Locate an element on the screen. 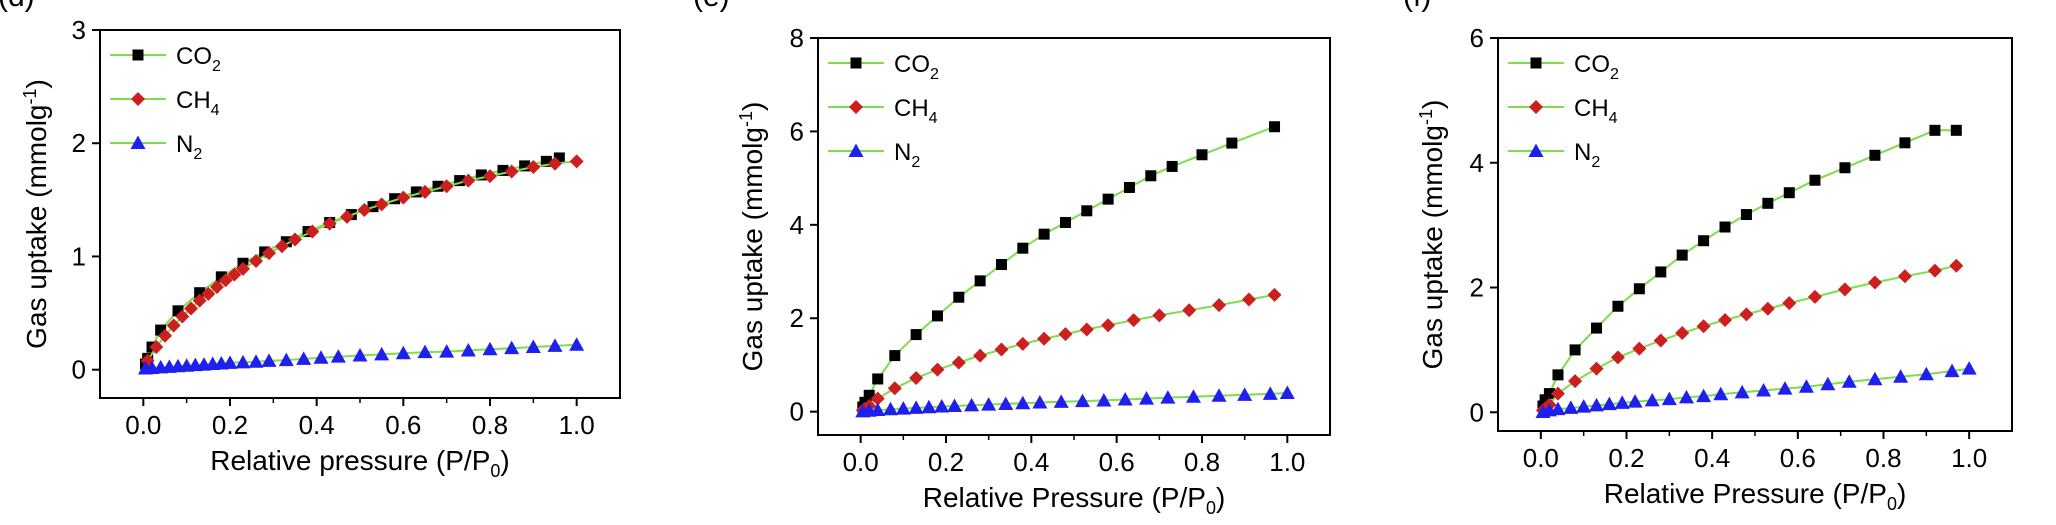  panel-label: (f) is located at coordinates (1417, 6).